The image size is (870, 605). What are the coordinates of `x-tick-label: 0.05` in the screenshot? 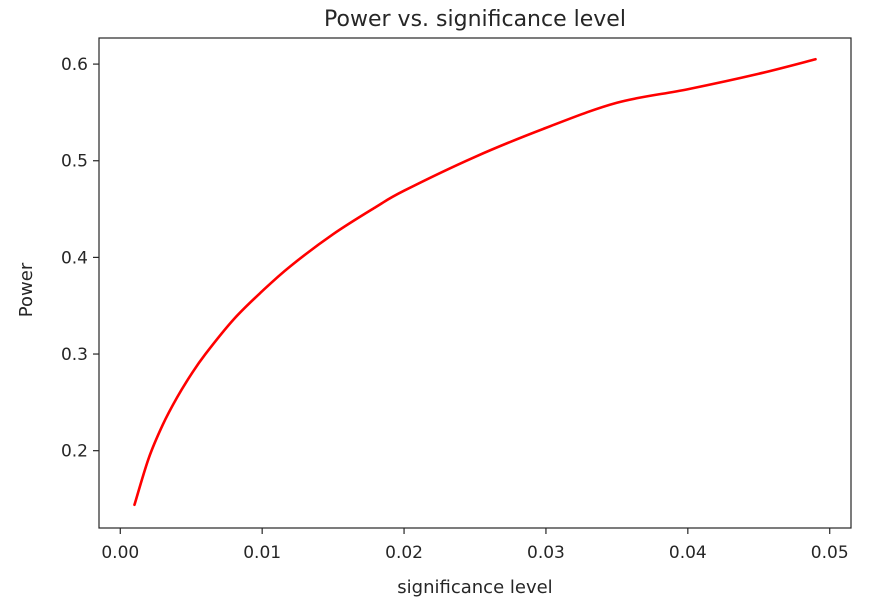 It's located at (830, 553).